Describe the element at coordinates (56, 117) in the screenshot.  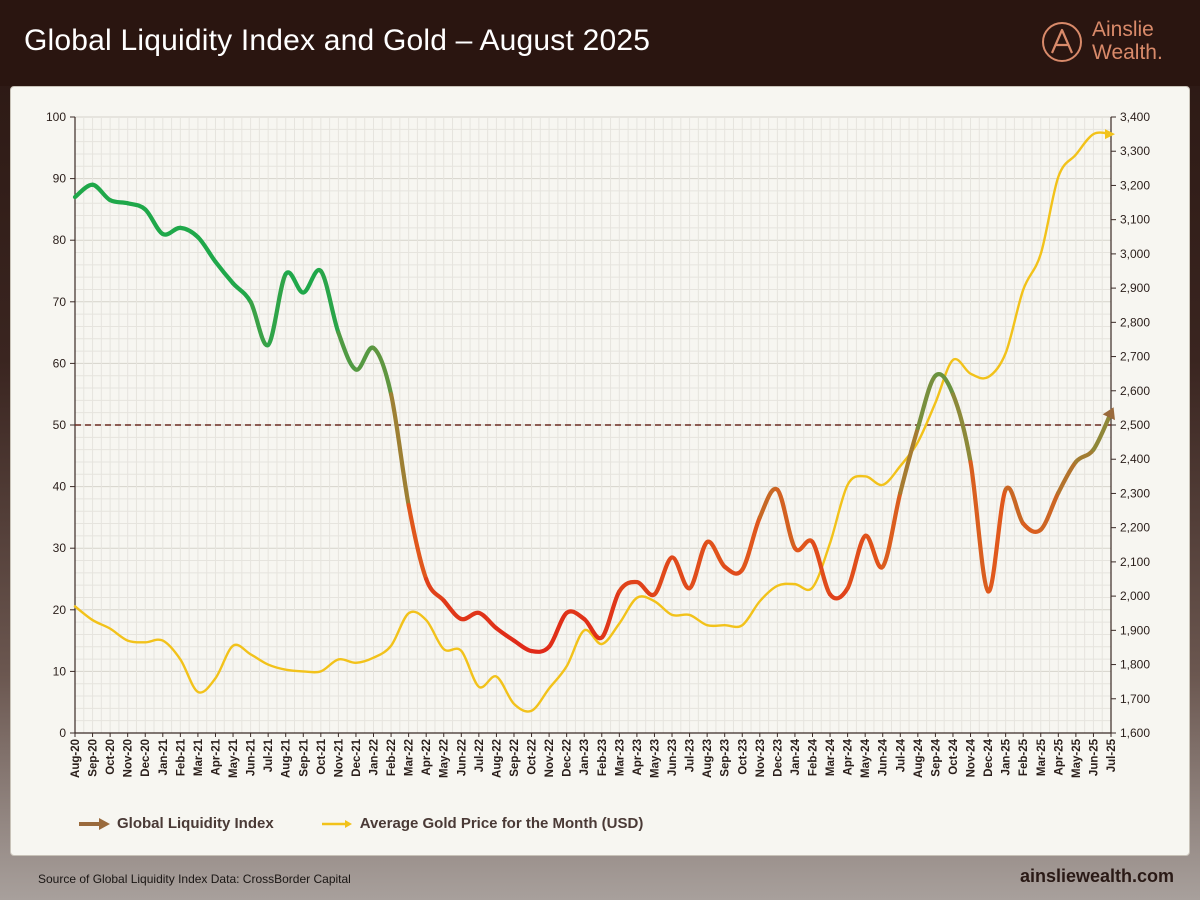
I see `y-left-tick-label: 100` at that location.